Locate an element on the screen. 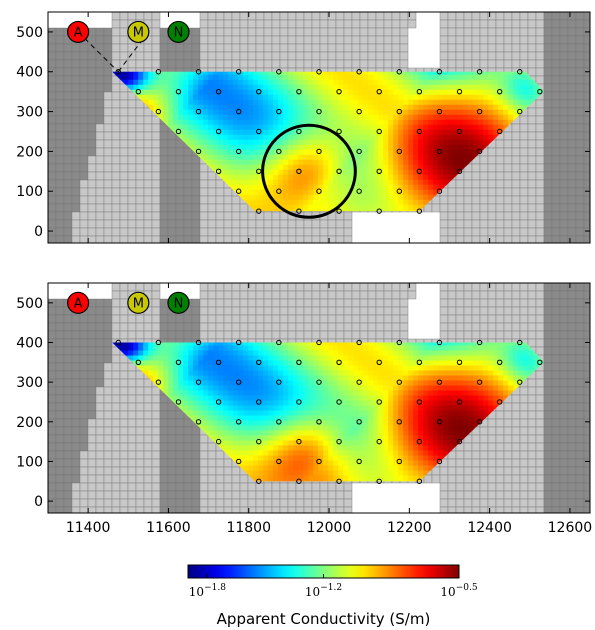  y-tick-label: 300 is located at coordinates (29, 383).